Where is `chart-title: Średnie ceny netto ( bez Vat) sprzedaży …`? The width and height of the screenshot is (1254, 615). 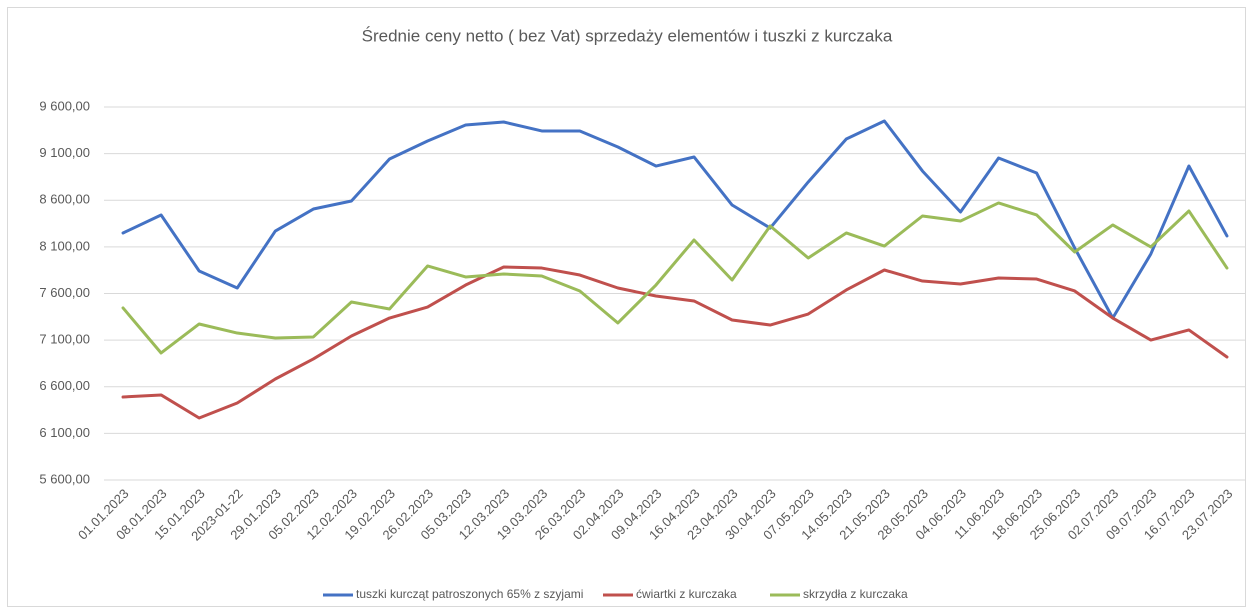 chart-title: Średnie ceny netto ( bez Vat) sprzedaży … is located at coordinates (627, 35).